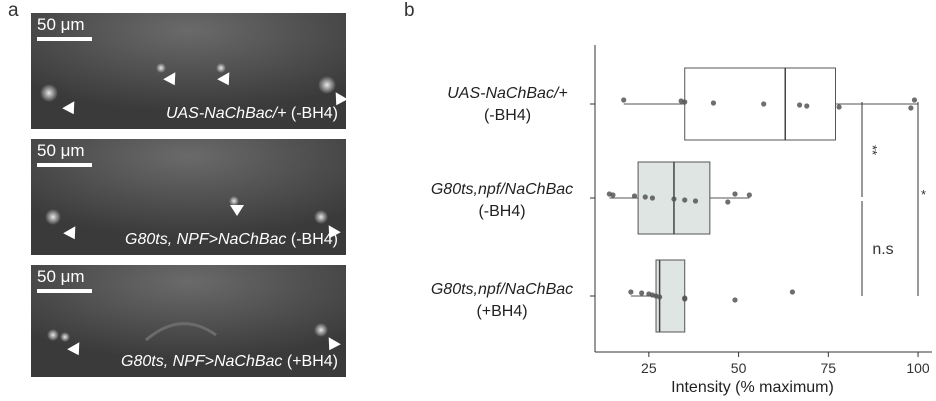  What do you see at coordinates (507, 104) in the screenshot?
I see `group-label-1: UAS-NaChBac/+ (-BH4)` at bounding box center [507, 104].